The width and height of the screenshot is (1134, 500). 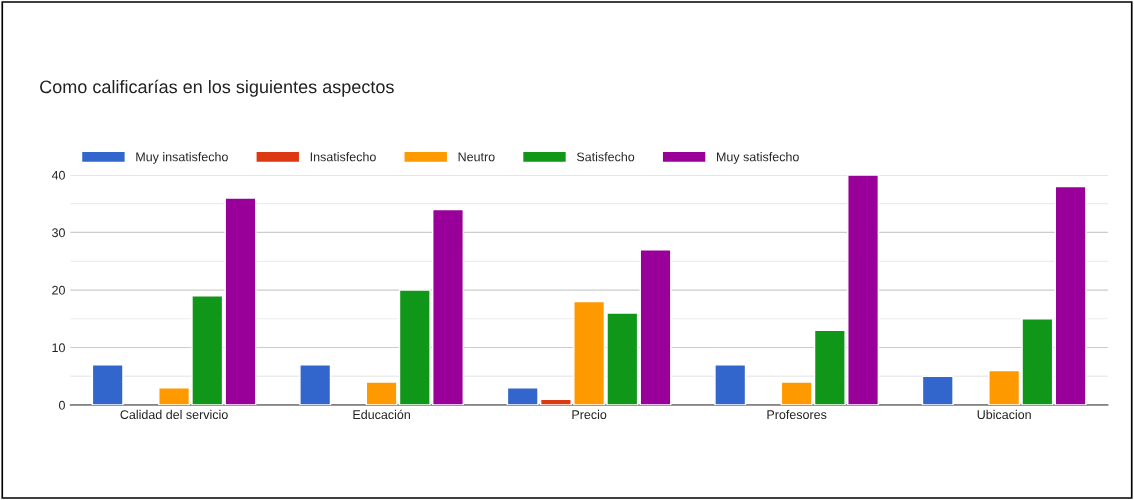 What do you see at coordinates (381, 414) in the screenshot?
I see `x-tick-label: Educación` at bounding box center [381, 414].